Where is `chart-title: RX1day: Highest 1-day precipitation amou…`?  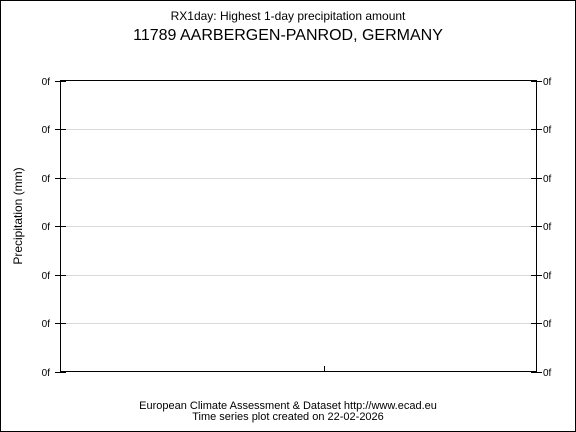
chart-title: RX1day: Highest 1-day precipitation amou… is located at coordinates (288, 16).